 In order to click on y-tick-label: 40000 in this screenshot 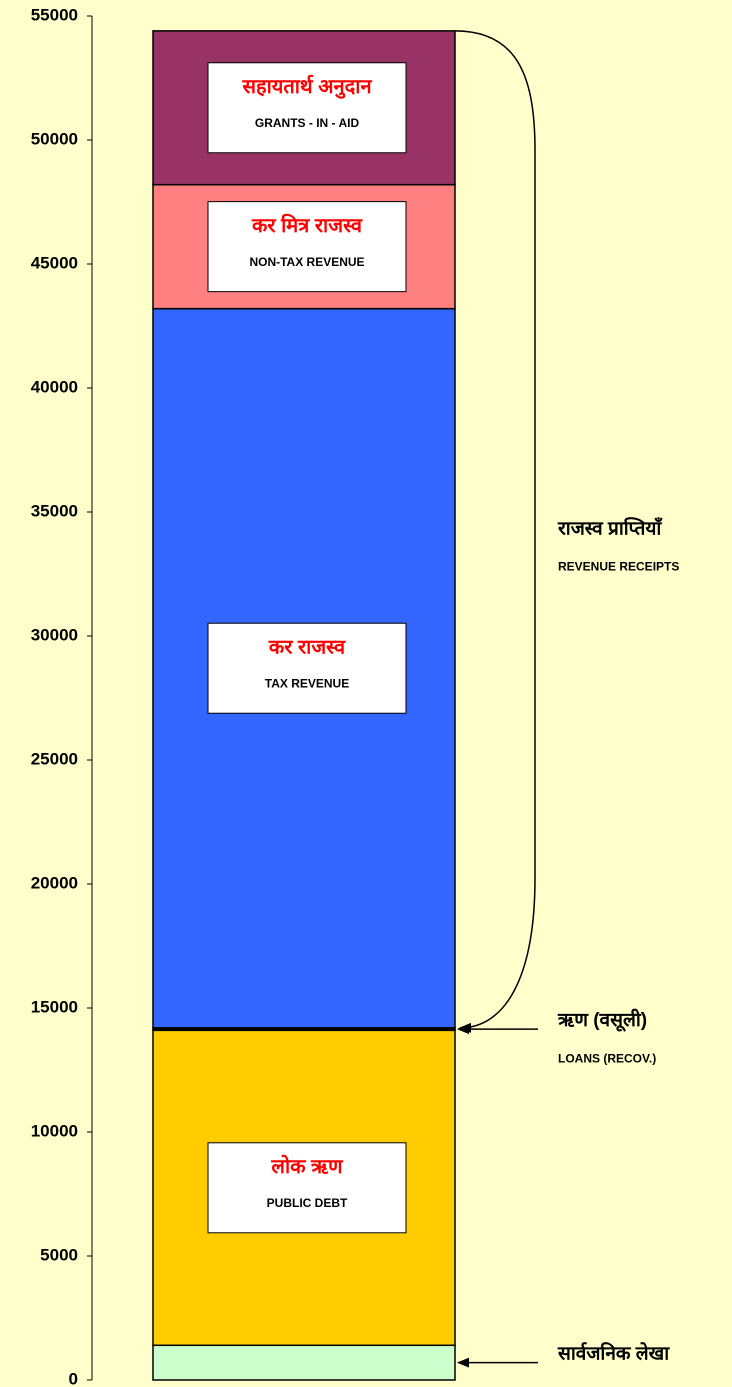, I will do `click(54, 386)`.